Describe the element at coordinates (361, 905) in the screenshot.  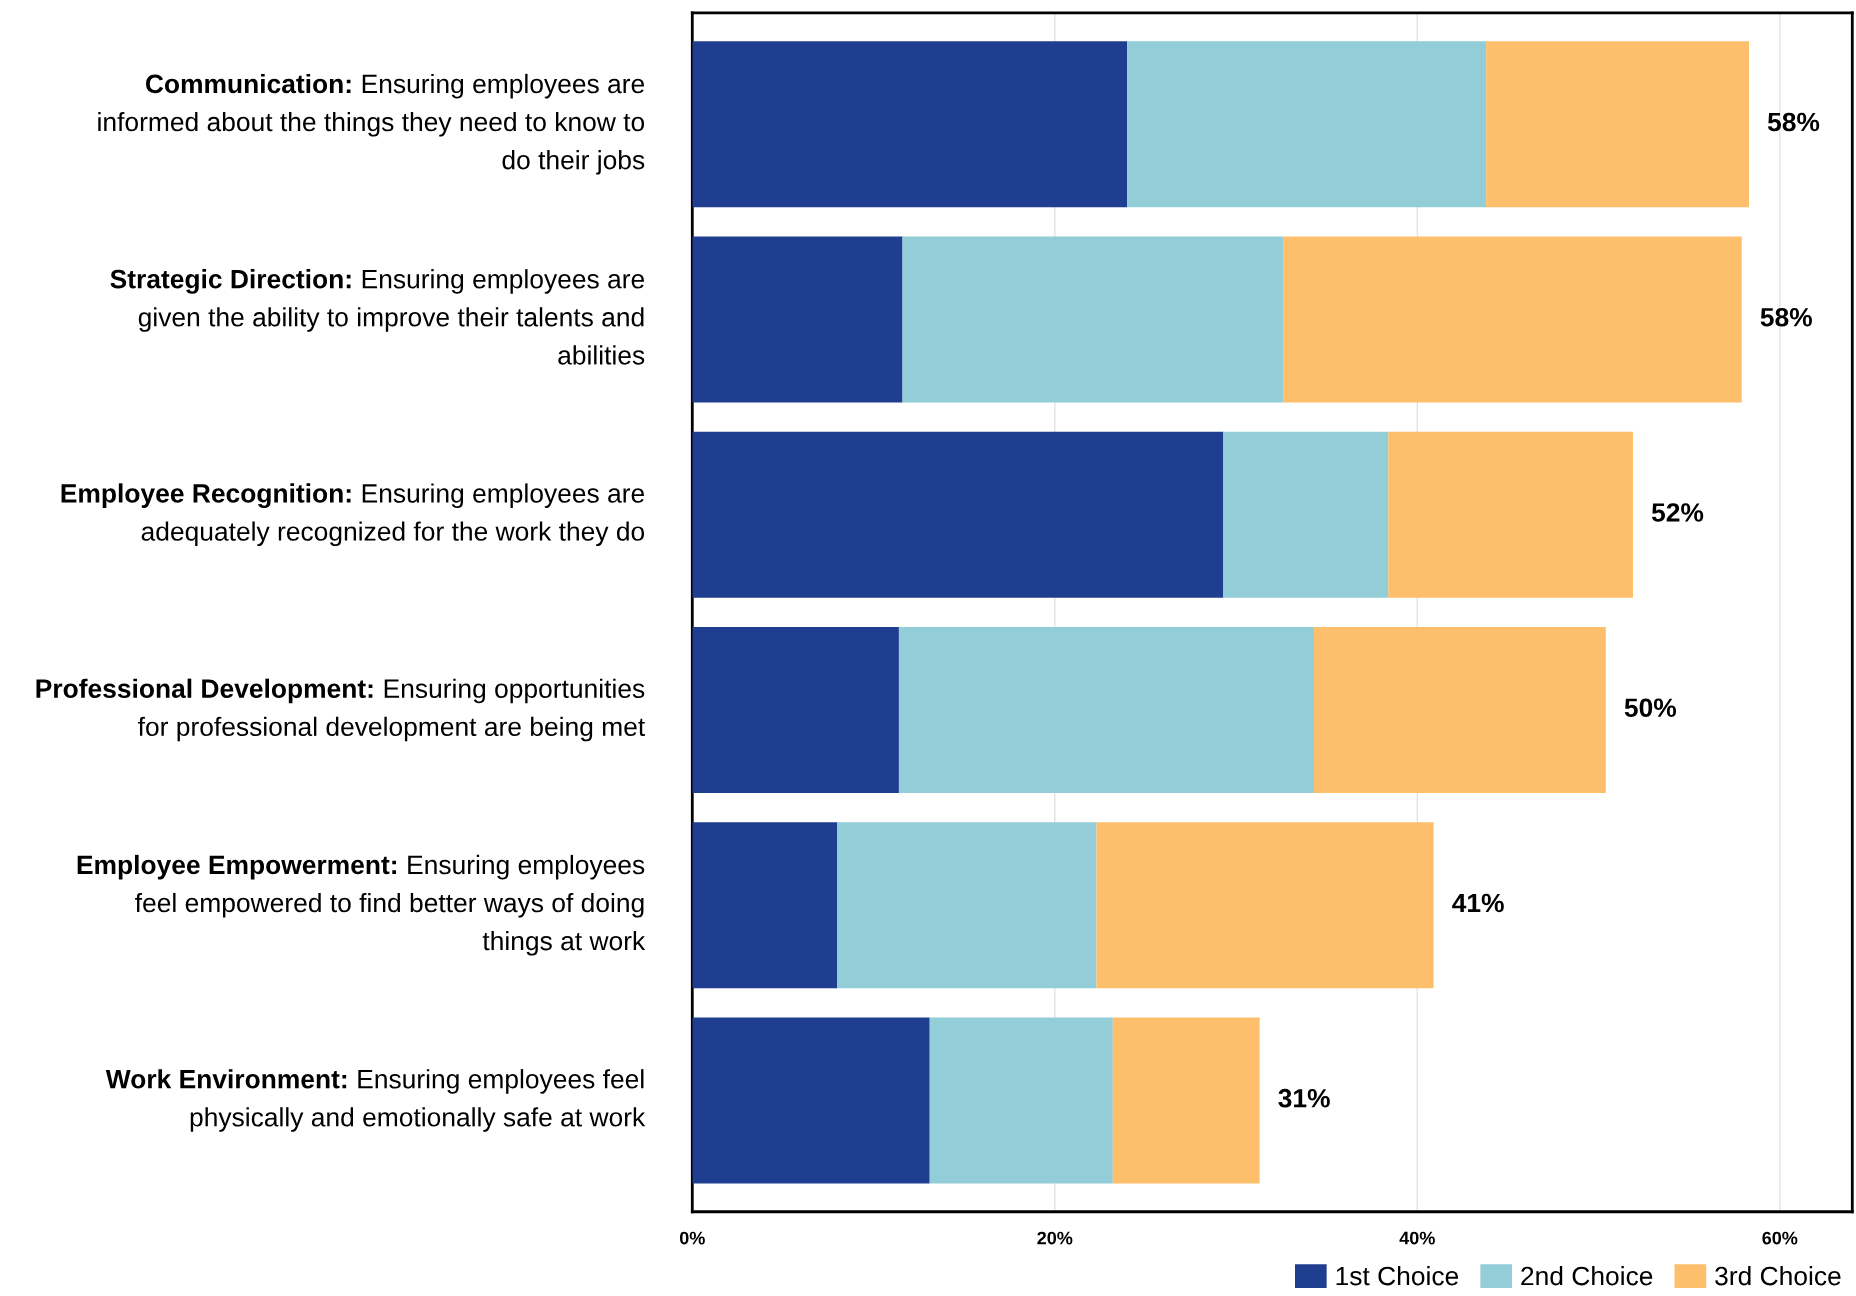
I see `y-tick-label: Employee Empowerment: Ensuring employees feel empowered to find better ways of doing things at work` at that location.